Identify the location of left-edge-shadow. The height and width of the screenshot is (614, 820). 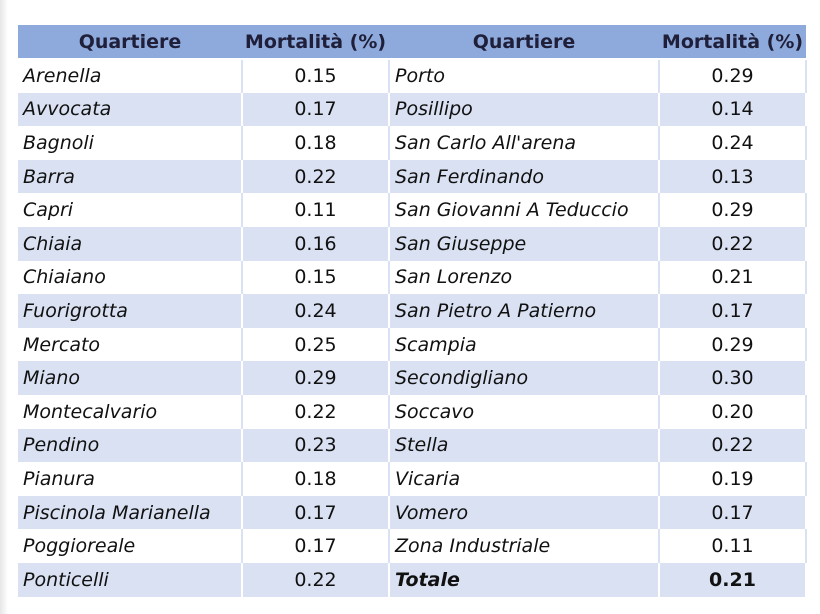
(4, 307).